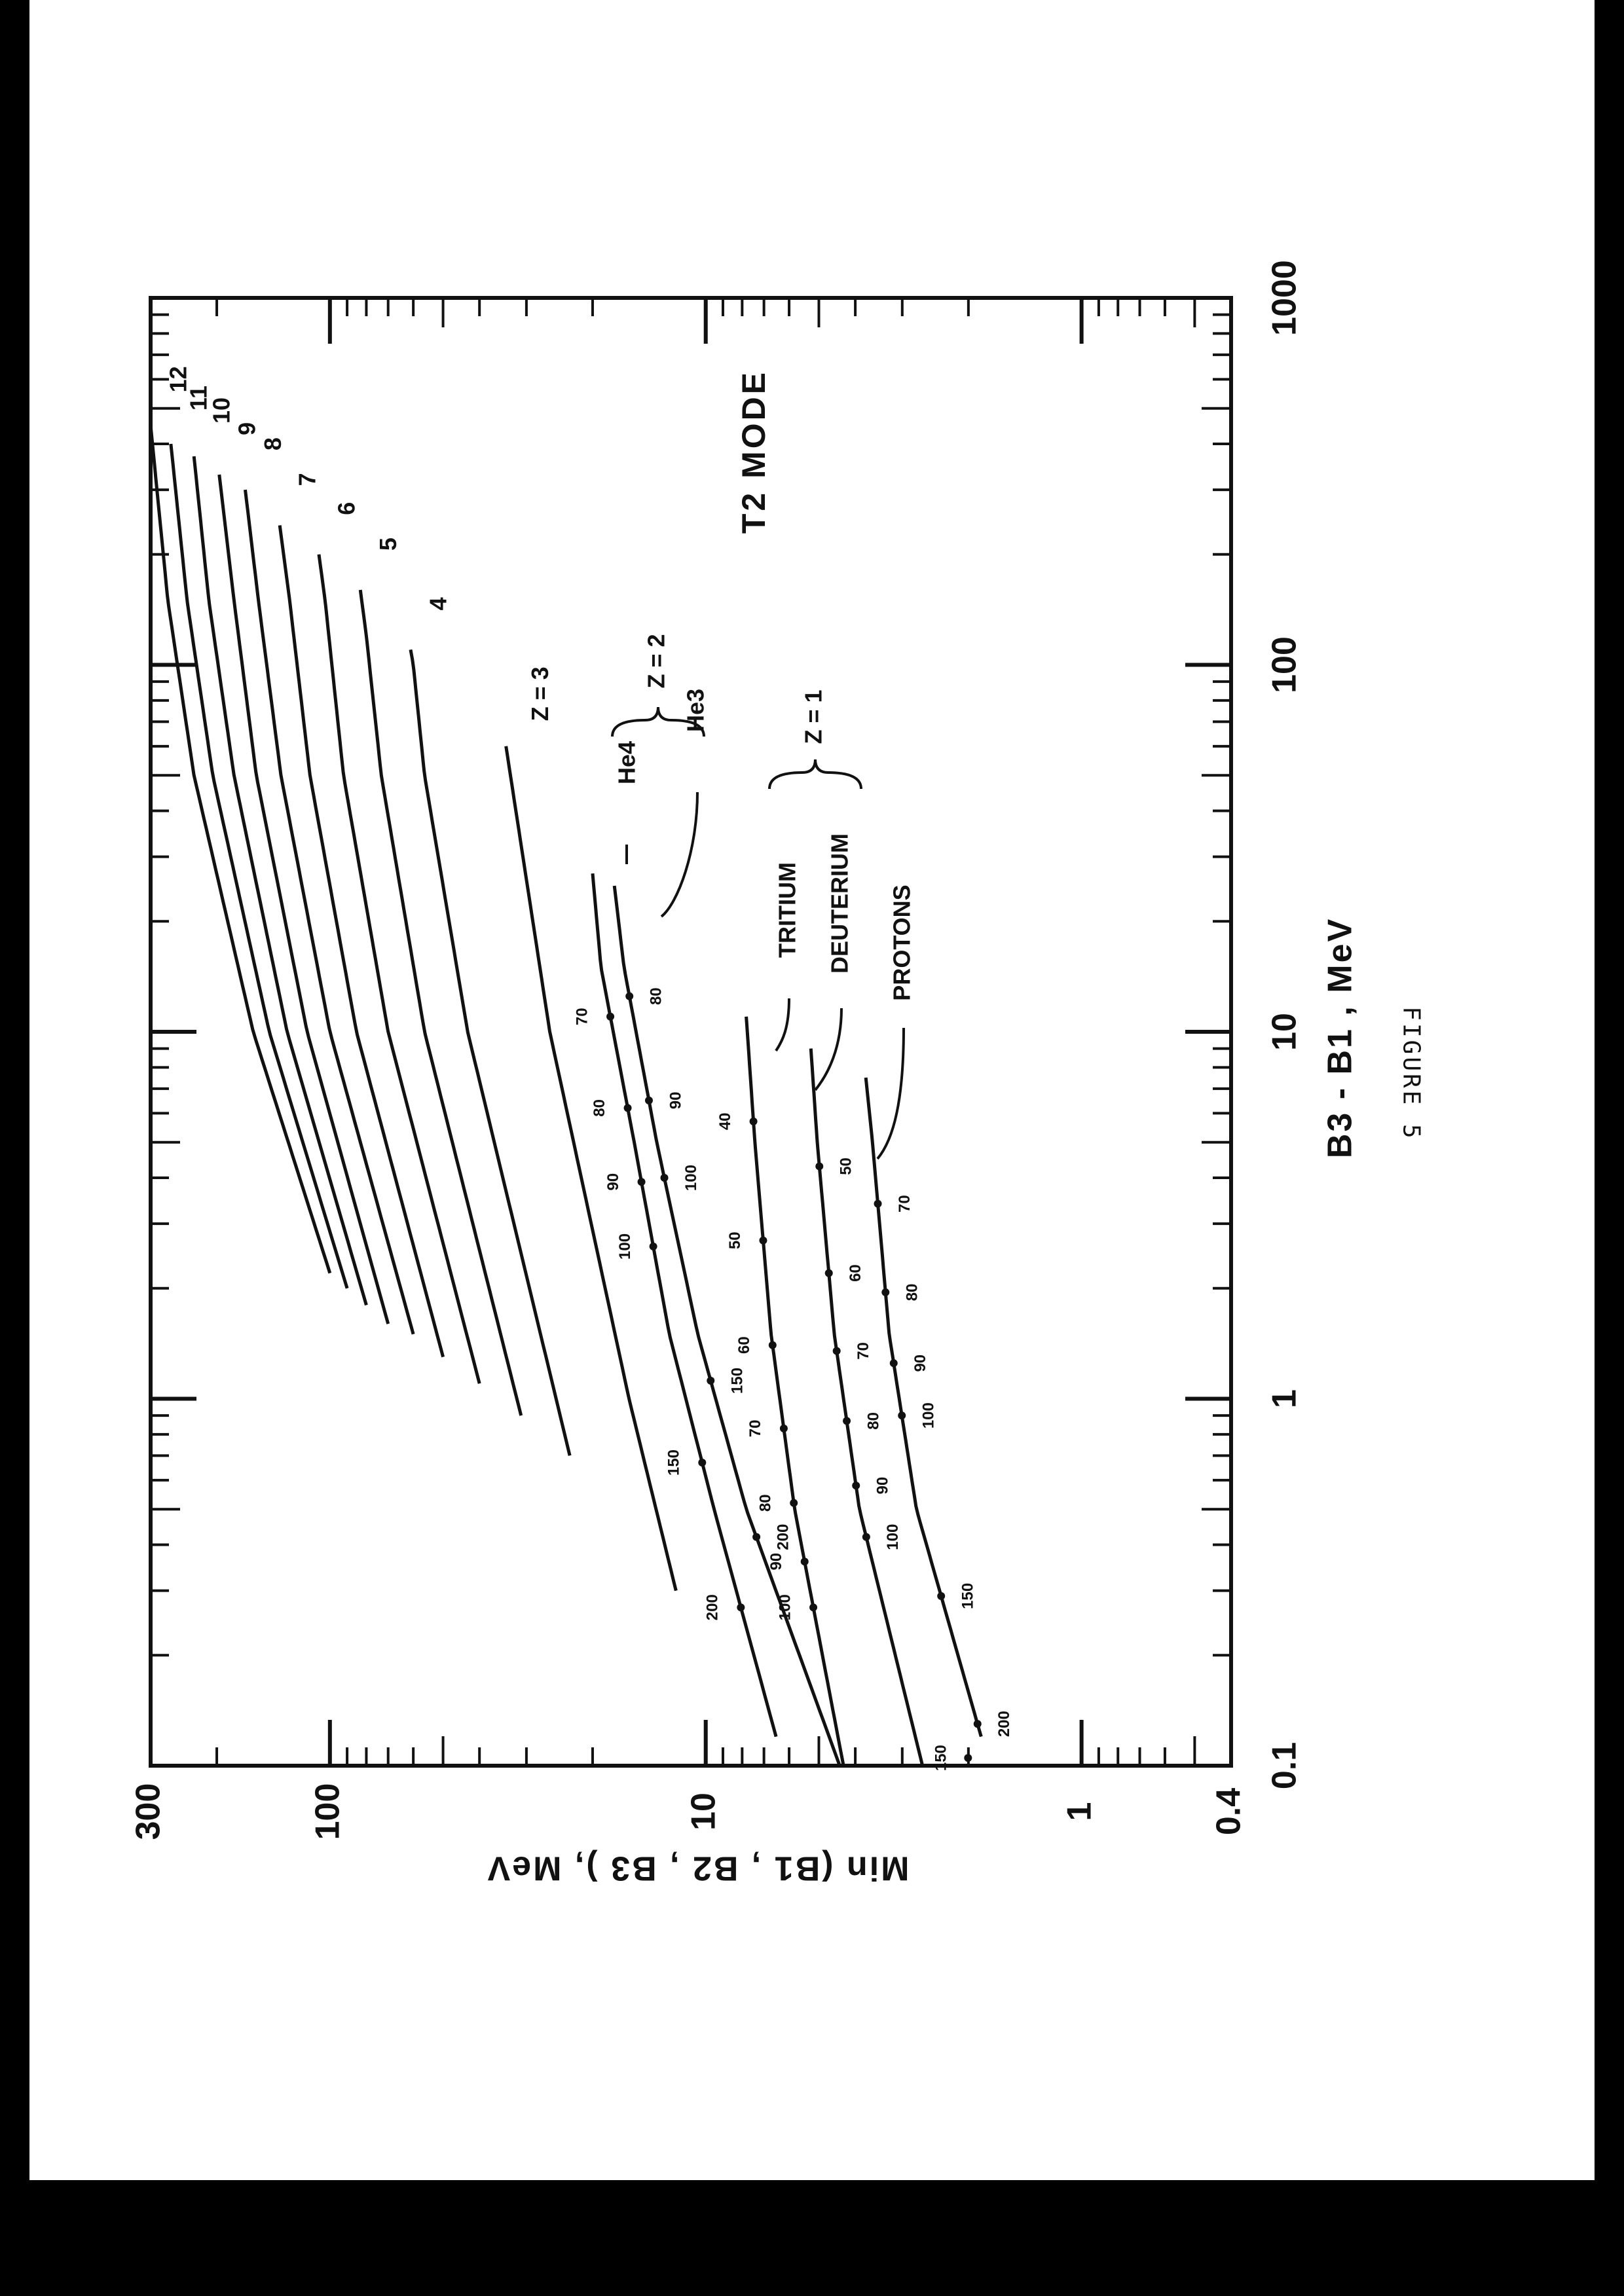  What do you see at coordinates (839, 903) in the screenshot?
I see `series-label: DEUTERIUM` at bounding box center [839, 903].